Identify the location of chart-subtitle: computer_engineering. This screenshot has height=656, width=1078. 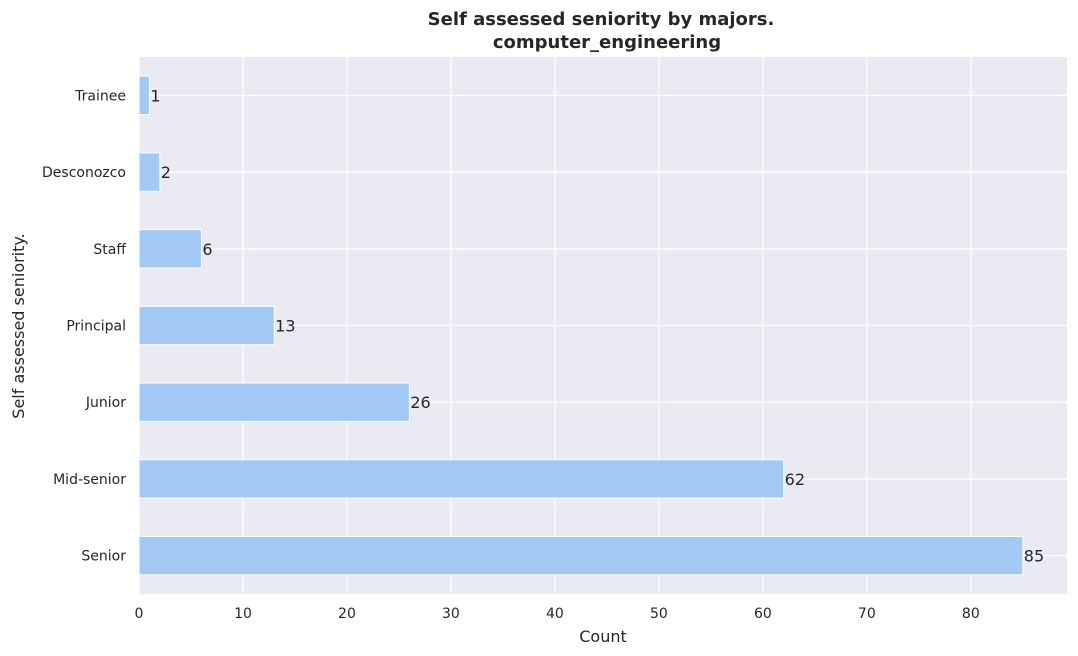
(607, 42).